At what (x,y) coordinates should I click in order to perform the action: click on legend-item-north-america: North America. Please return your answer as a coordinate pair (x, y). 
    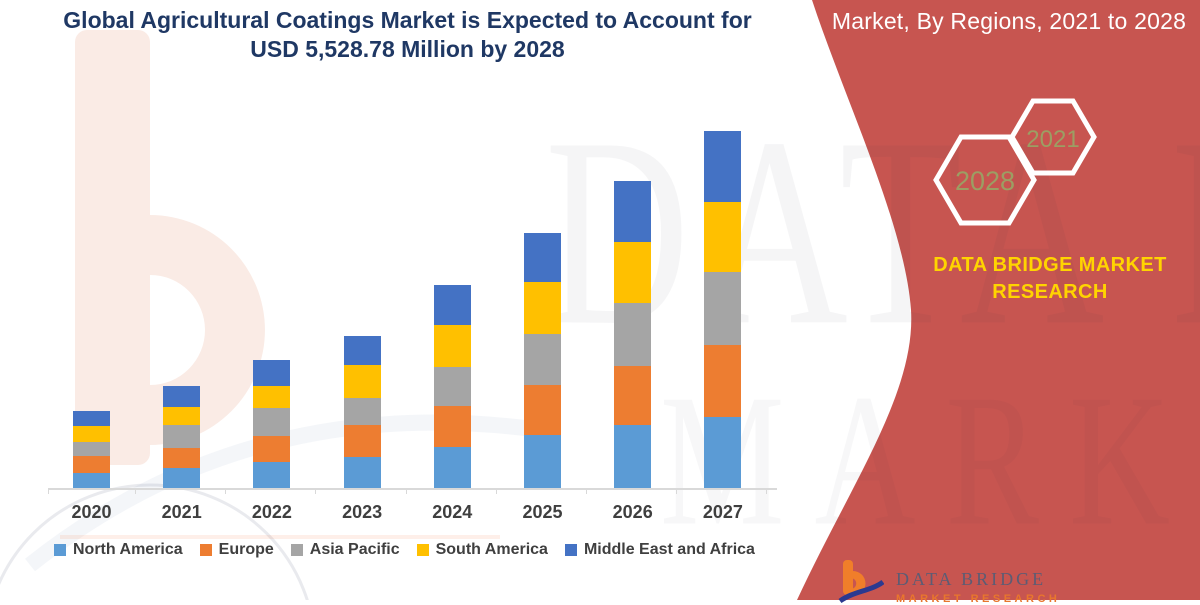
    Looking at the image, I should click on (118, 550).